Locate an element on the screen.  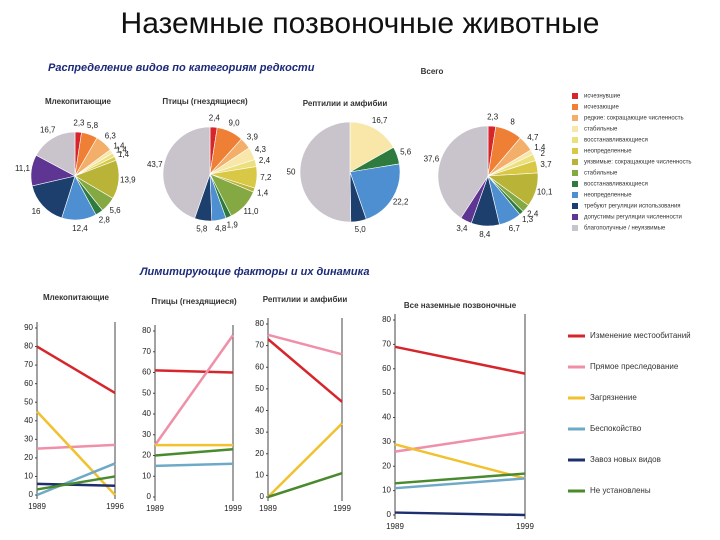
legend-label: требуют регуляции использования is located at coordinates (632, 207).